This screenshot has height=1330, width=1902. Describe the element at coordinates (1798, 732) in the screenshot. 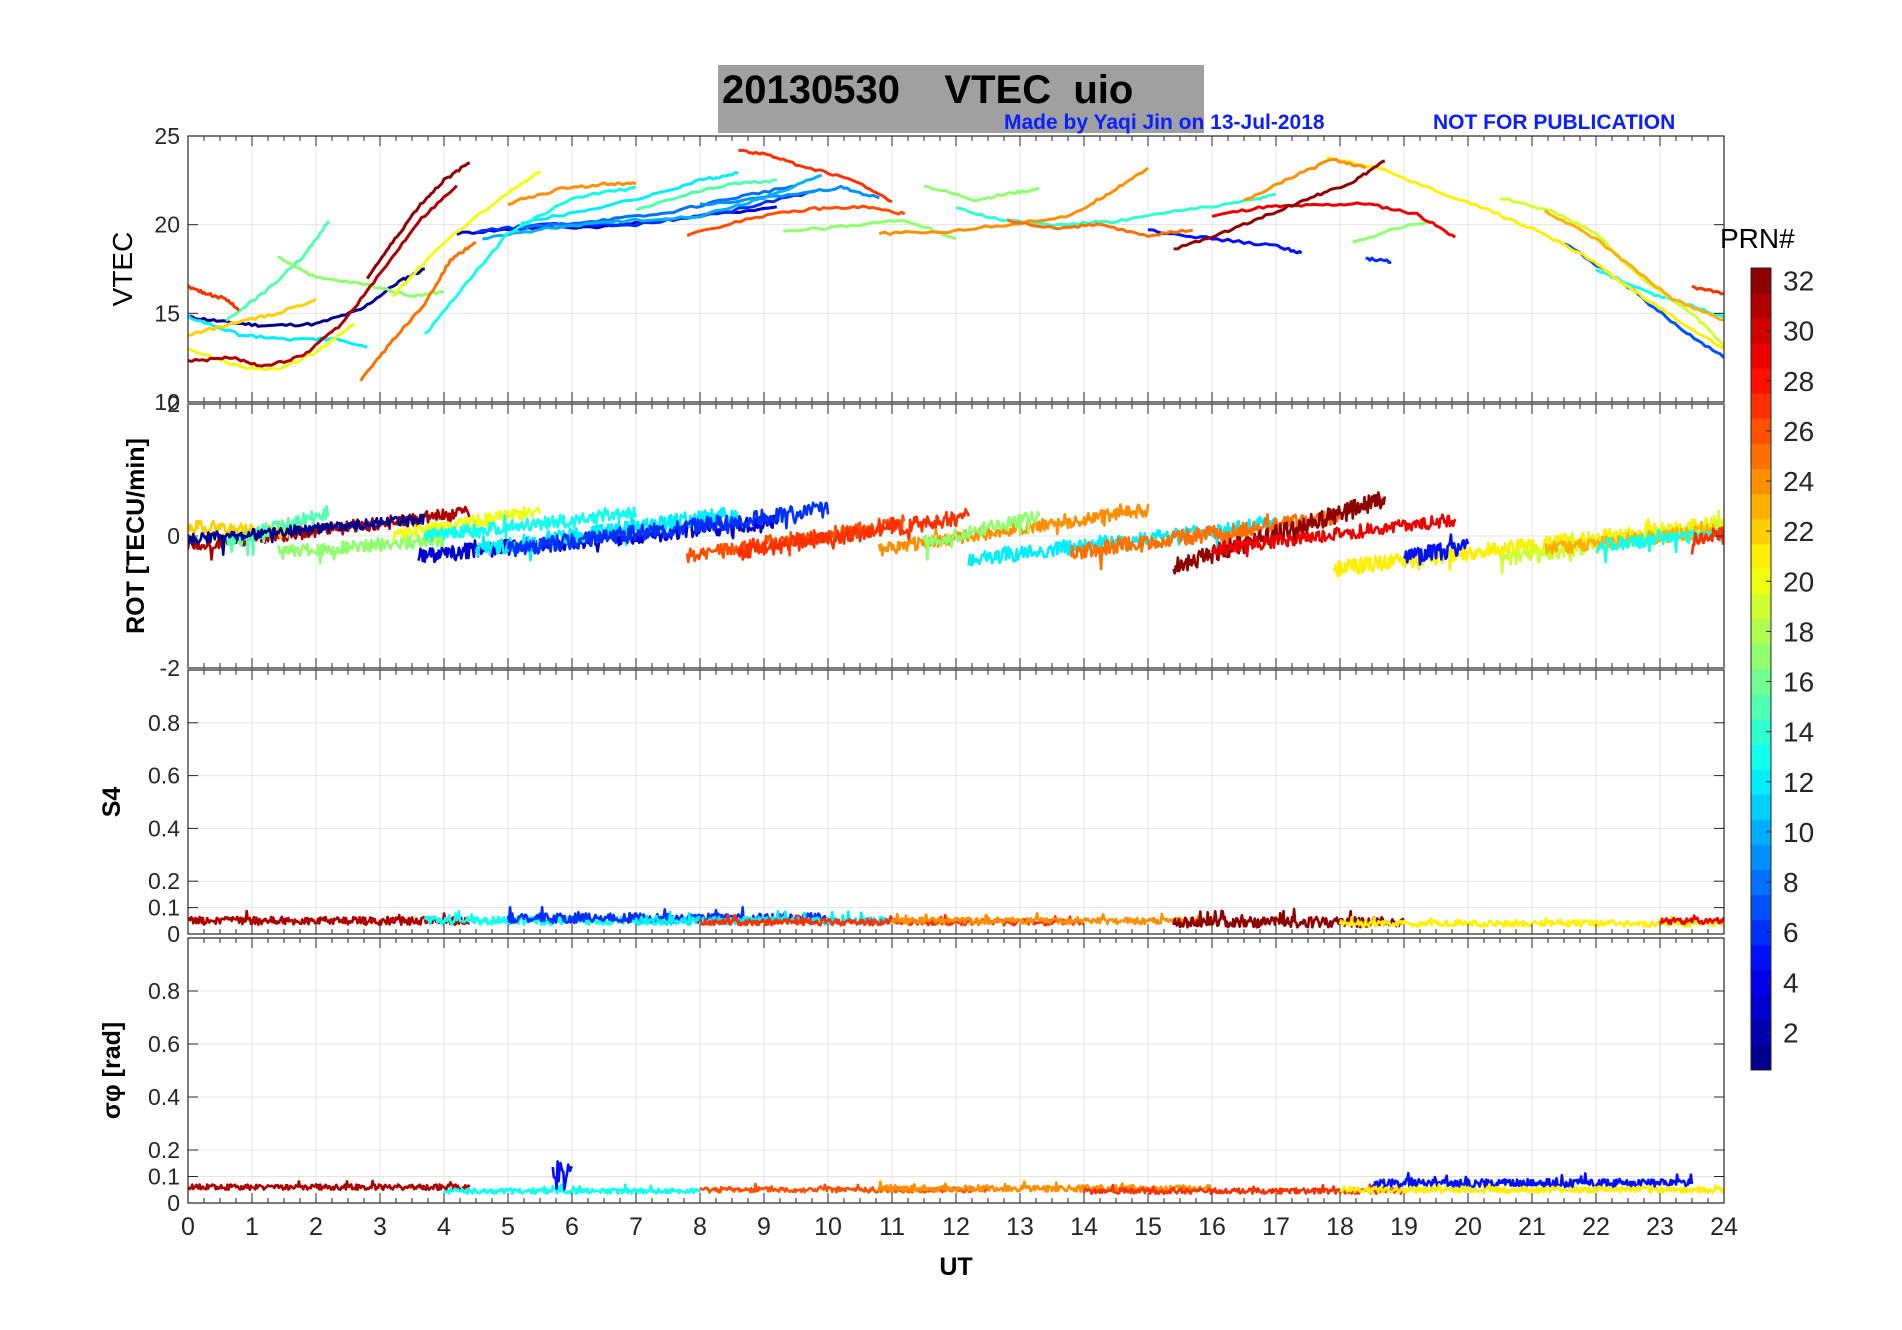

I see `colorbar-tick-label: 14` at that location.